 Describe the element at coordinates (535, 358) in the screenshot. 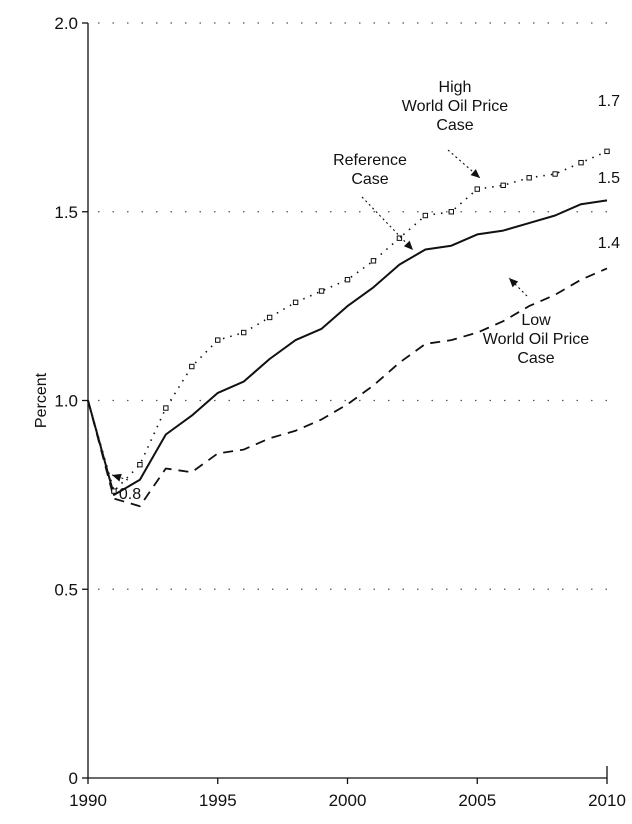

I see `annotation-low-line-2: Case` at that location.